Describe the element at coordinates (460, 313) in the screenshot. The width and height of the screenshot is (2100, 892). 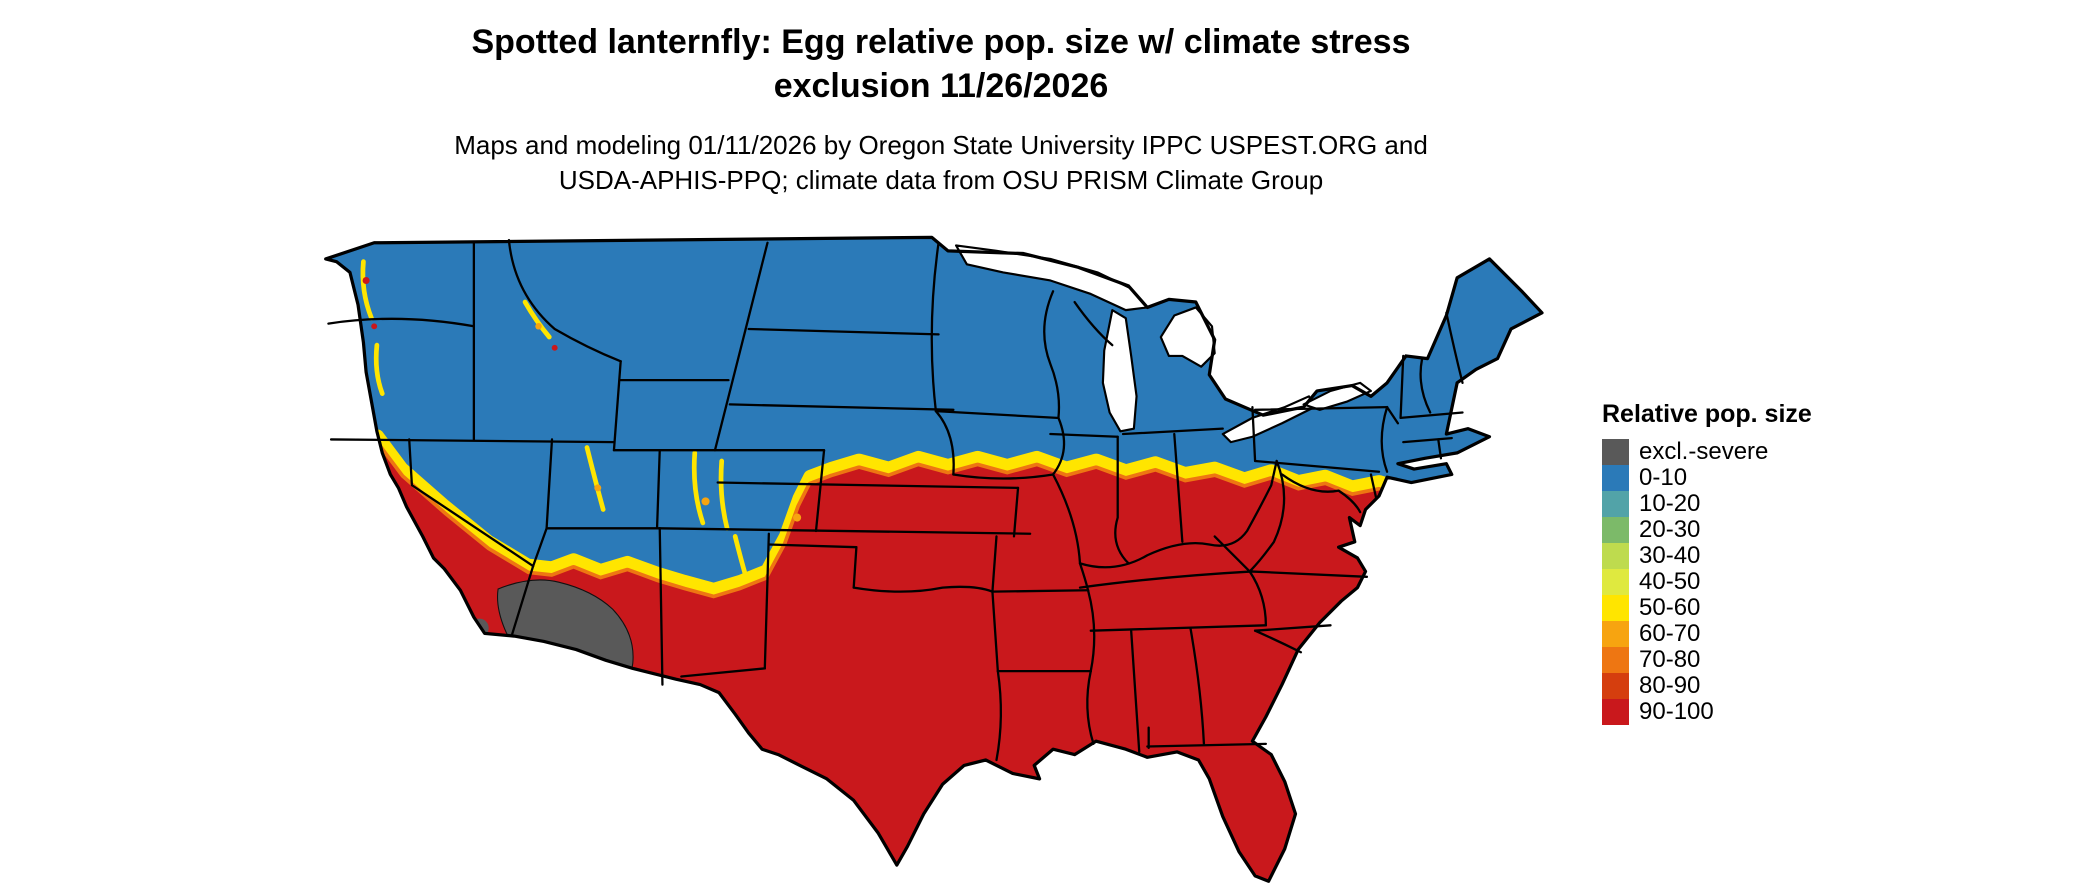
I see `mountain-speckles-red` at that location.